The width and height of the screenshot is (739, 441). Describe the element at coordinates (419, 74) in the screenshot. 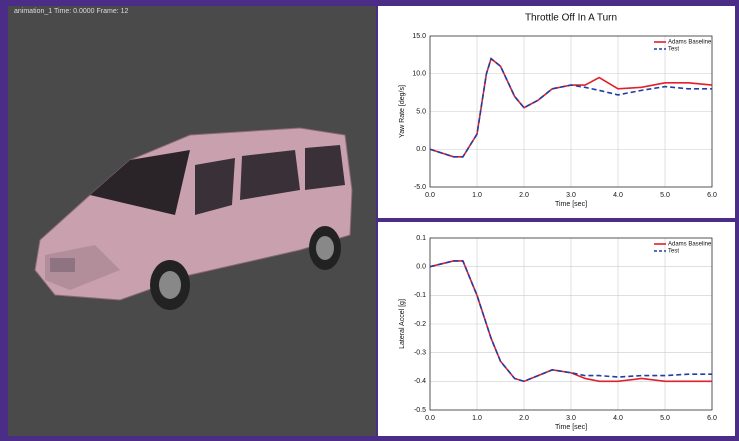

I see `y-tick-label: 10.0` at that location.